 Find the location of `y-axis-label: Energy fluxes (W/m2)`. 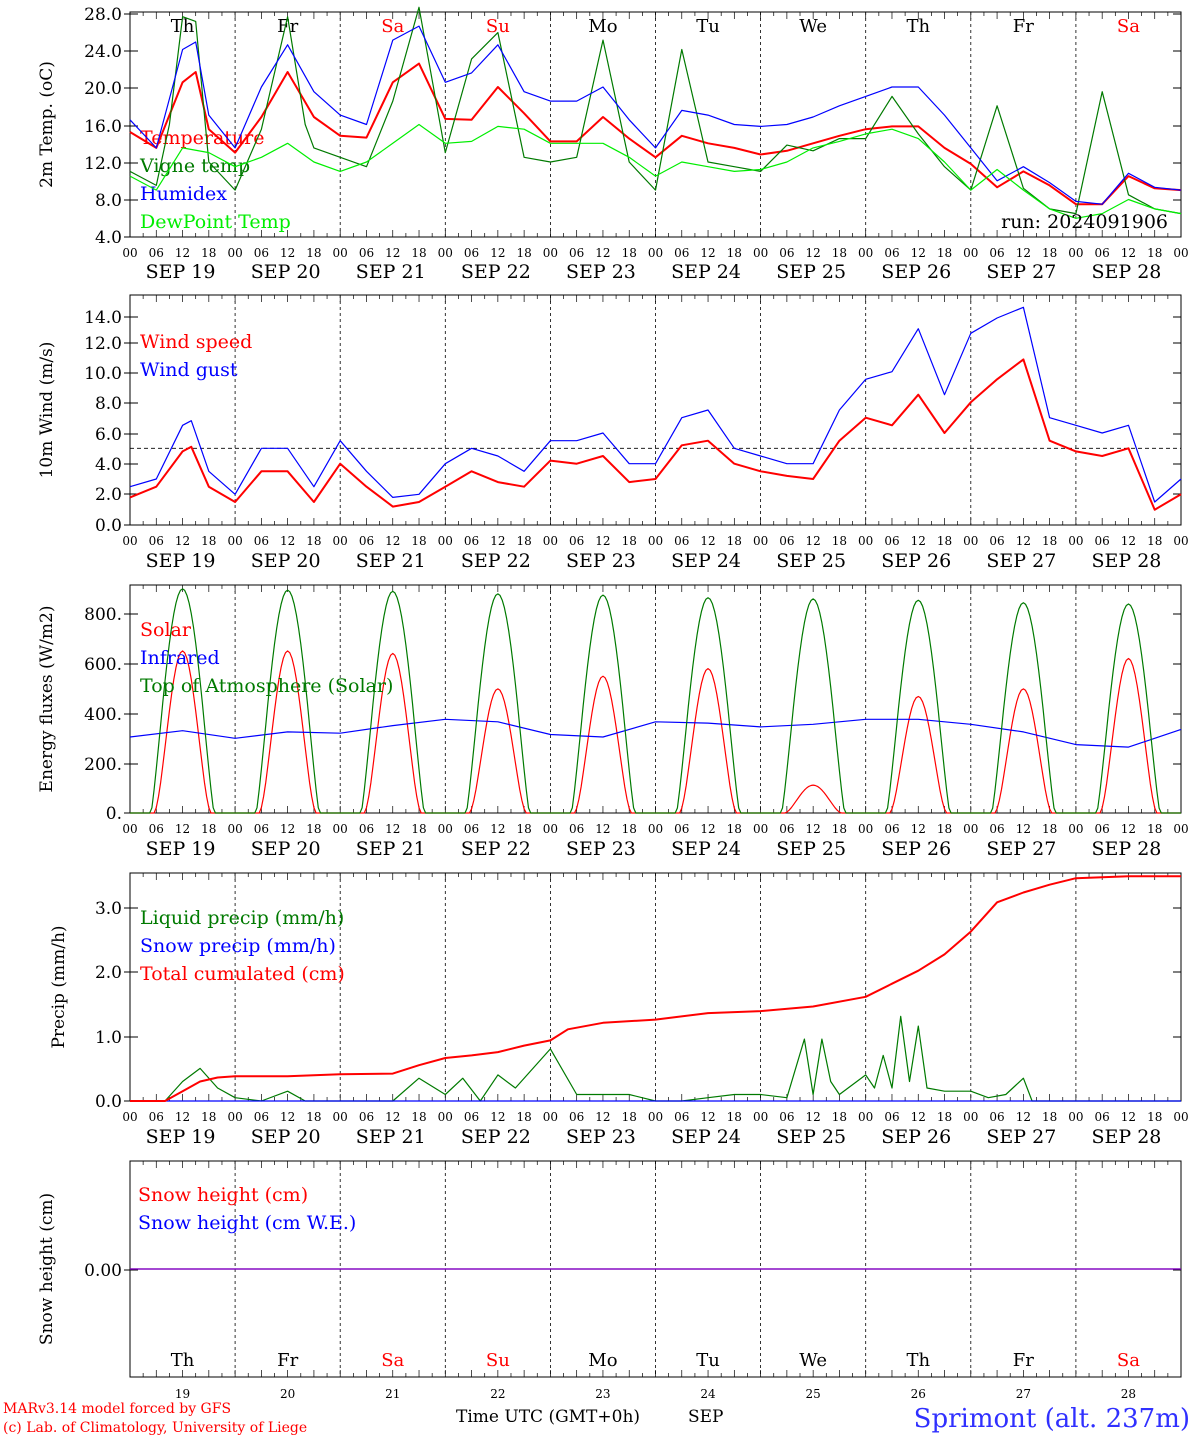

y-axis-label: Energy fluxes (W/m2) is located at coordinates (47, 699).